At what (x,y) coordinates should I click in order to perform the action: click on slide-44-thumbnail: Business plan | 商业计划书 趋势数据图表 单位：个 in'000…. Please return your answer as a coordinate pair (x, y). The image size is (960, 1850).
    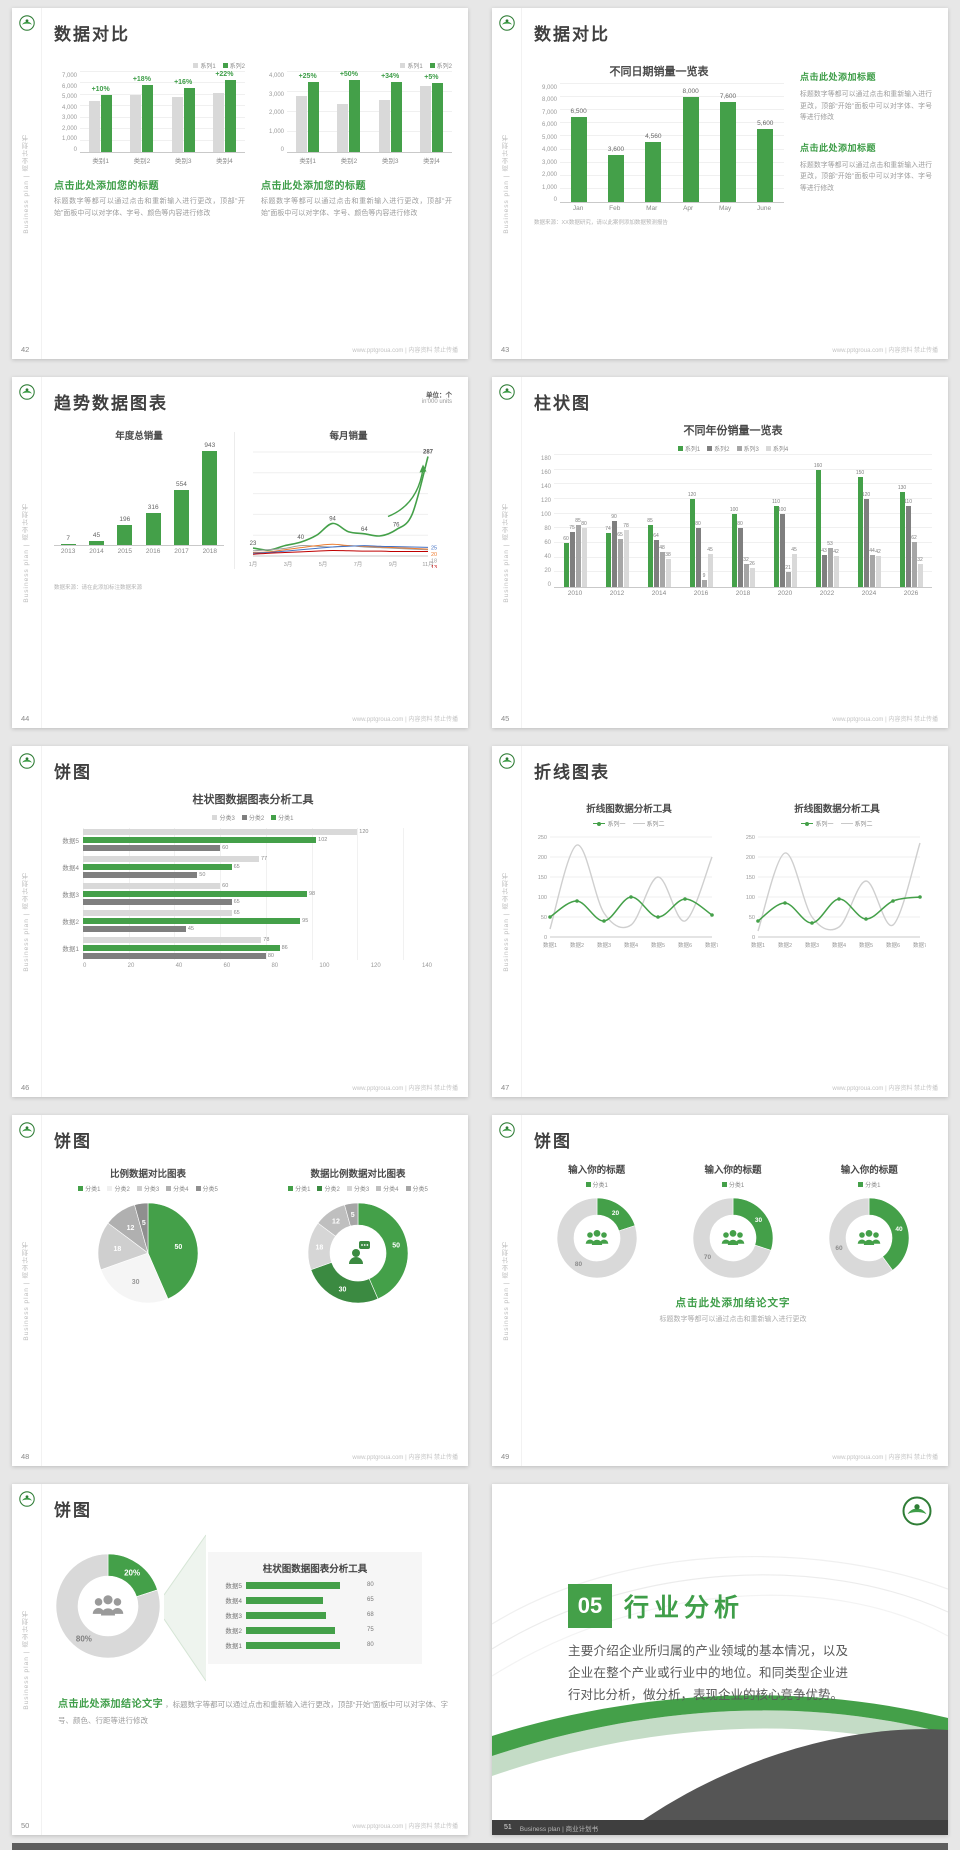
    Looking at the image, I should click on (240, 552).